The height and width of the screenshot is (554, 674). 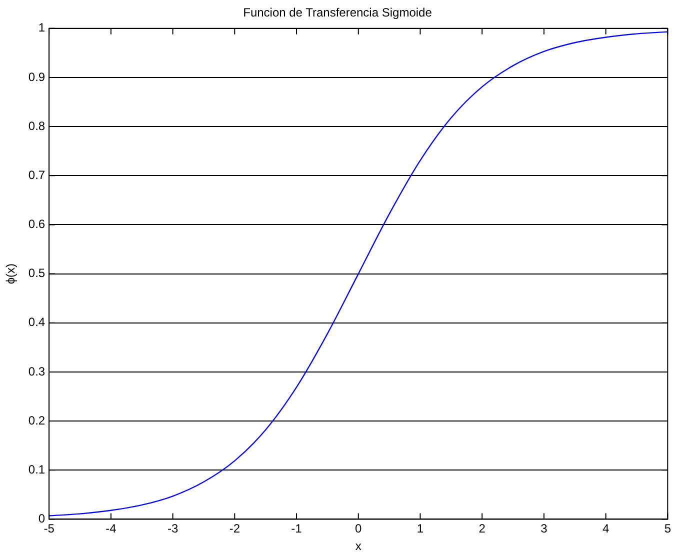 What do you see at coordinates (49, 529) in the screenshot?
I see `x-tick-label: -5` at bounding box center [49, 529].